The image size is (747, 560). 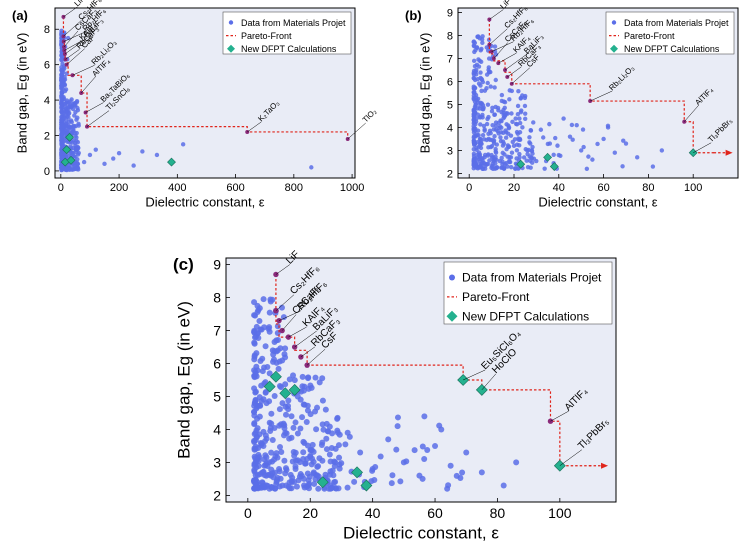 I want to click on x-axis-label: Dielectric constant, ε, so click(x=204, y=202).